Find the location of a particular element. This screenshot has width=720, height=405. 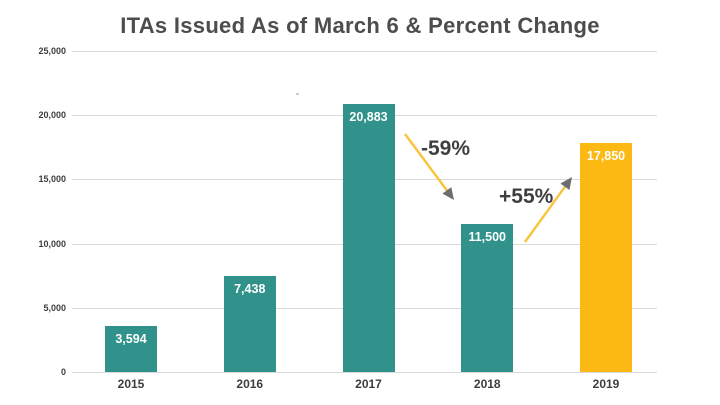

y-tick-label: 10,000 is located at coordinates (52, 243).